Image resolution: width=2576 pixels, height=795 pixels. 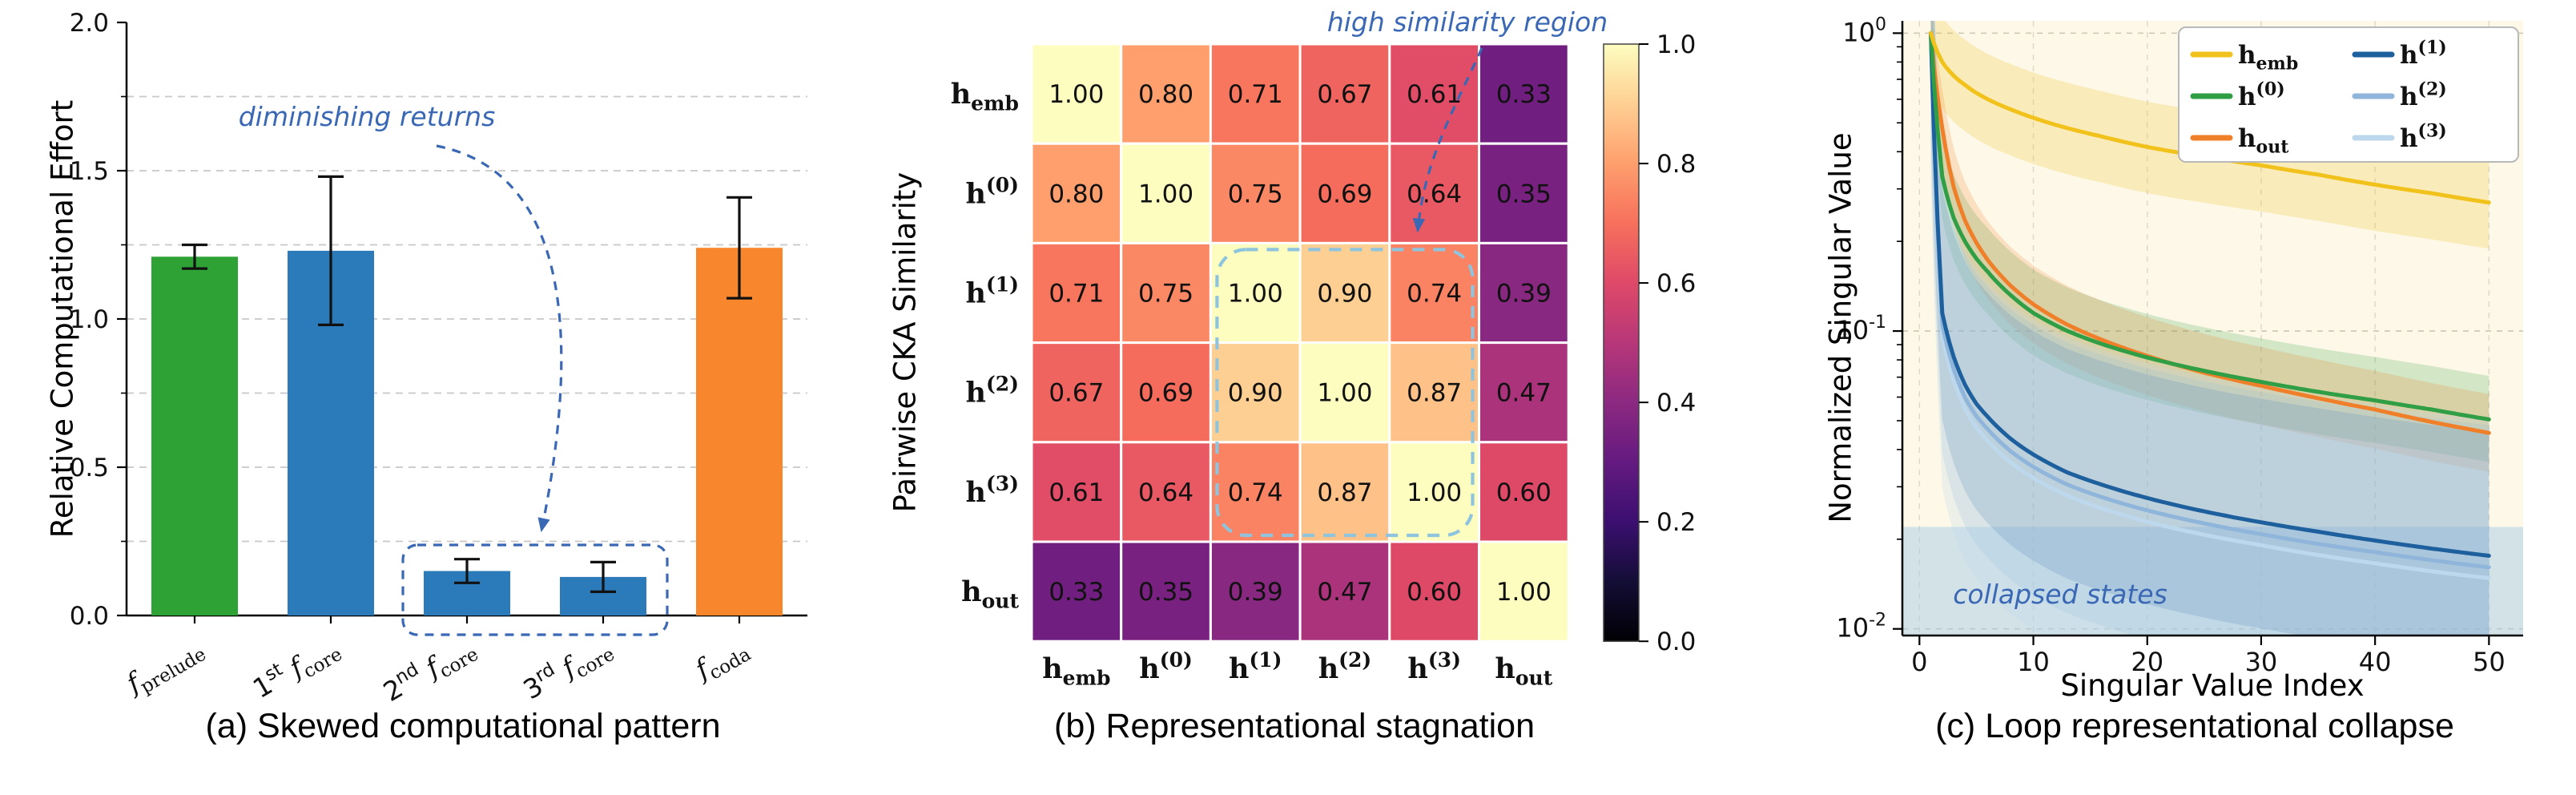 What do you see at coordinates (905, 342) in the screenshot?
I see `ylabel-b: Pairwise CKA Similarity` at bounding box center [905, 342].